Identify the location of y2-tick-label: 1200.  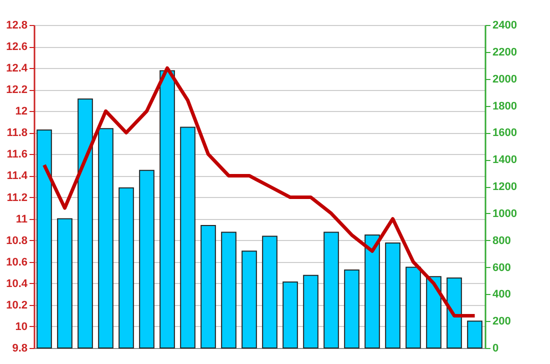
(504, 187).